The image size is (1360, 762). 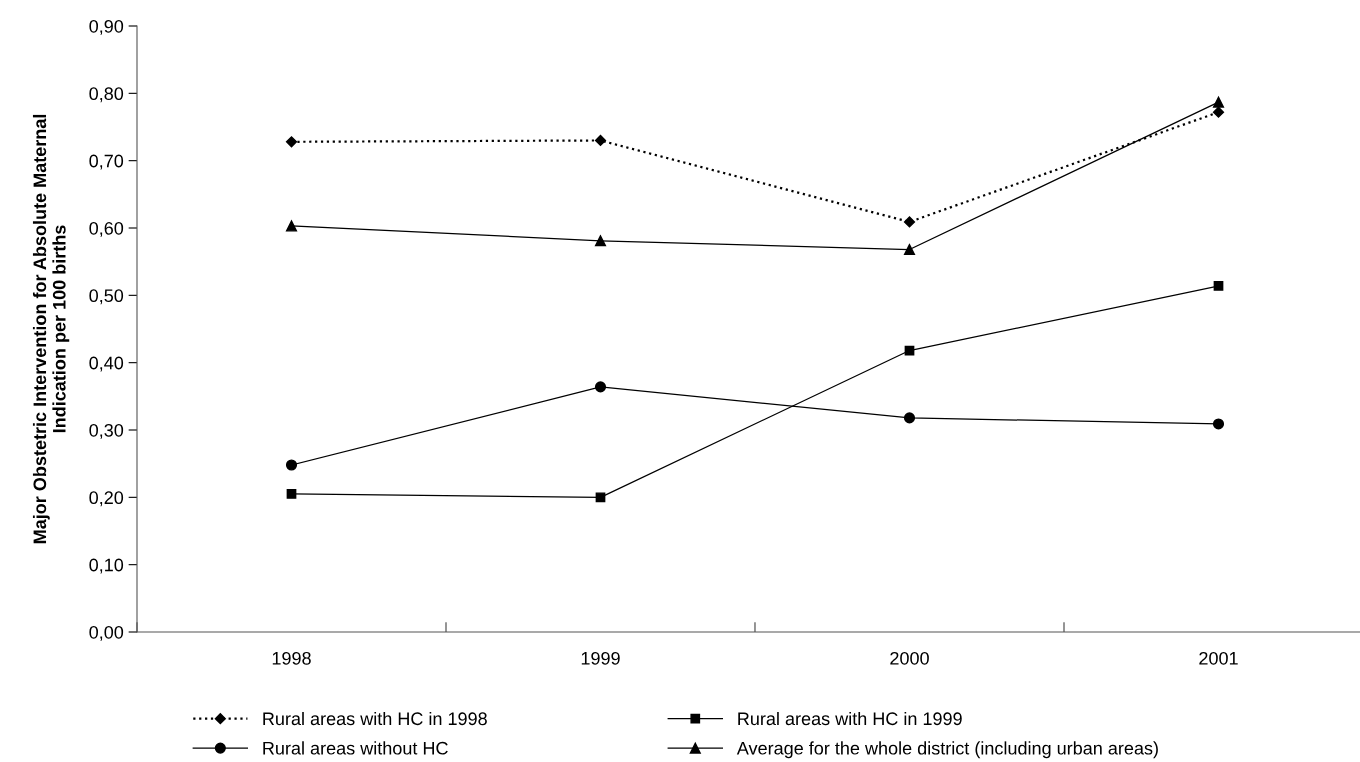 What do you see at coordinates (106, 566) in the screenshot?
I see `y-tick-label: 0,10` at bounding box center [106, 566].